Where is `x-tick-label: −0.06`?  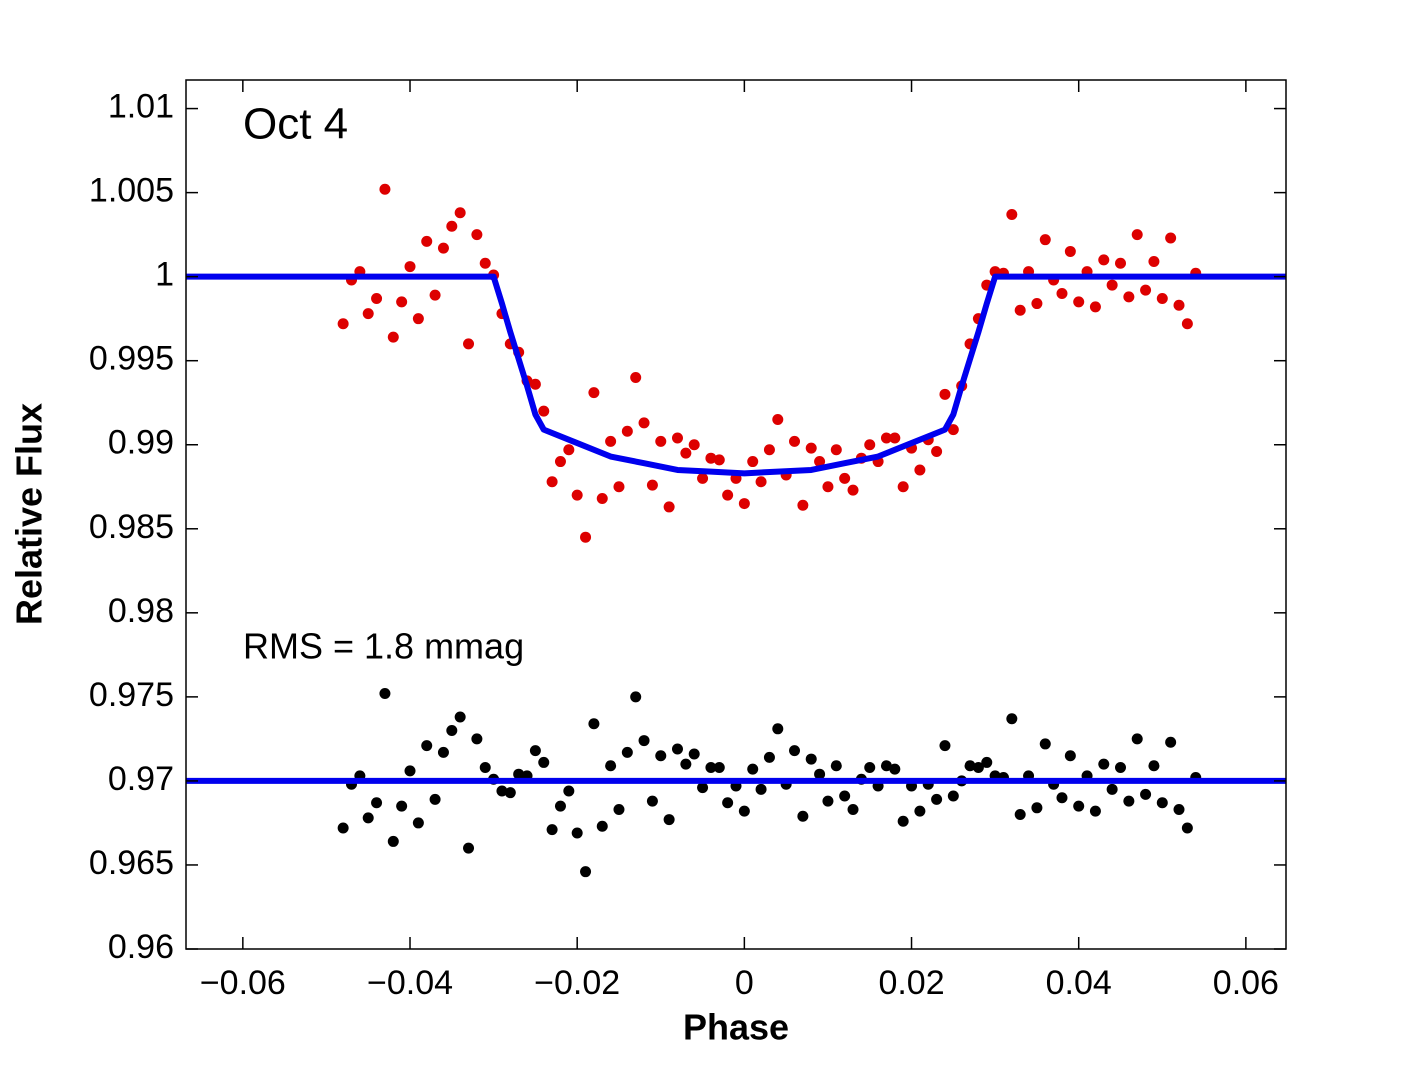 x-tick-label: −0.06 is located at coordinates (243, 983).